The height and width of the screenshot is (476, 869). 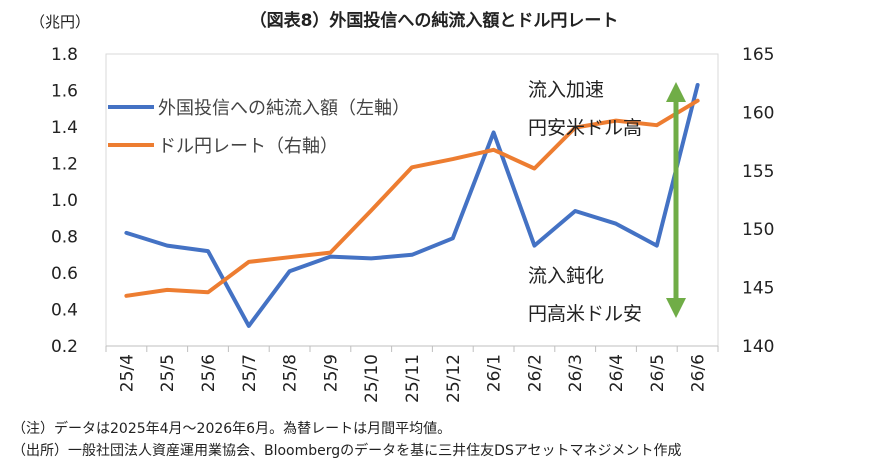 What do you see at coordinates (232, 429) in the screenshot?
I see `footnote-note: （注）データは2025年4月～2026年6月。為替レートは月間平均値。` at bounding box center [232, 429].